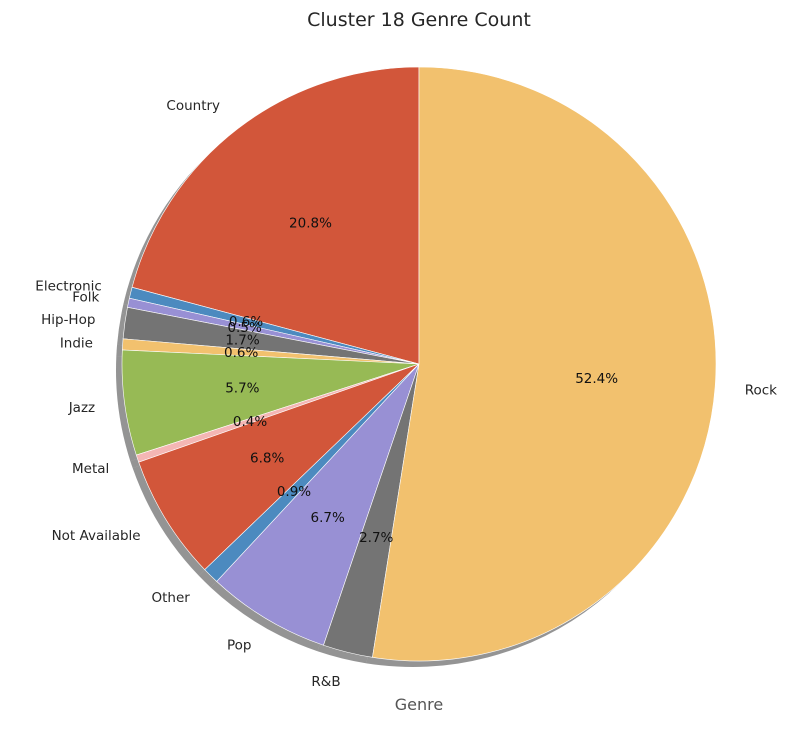  What do you see at coordinates (275, 215) in the screenshot?
I see `slice-country` at bounding box center [275, 215].